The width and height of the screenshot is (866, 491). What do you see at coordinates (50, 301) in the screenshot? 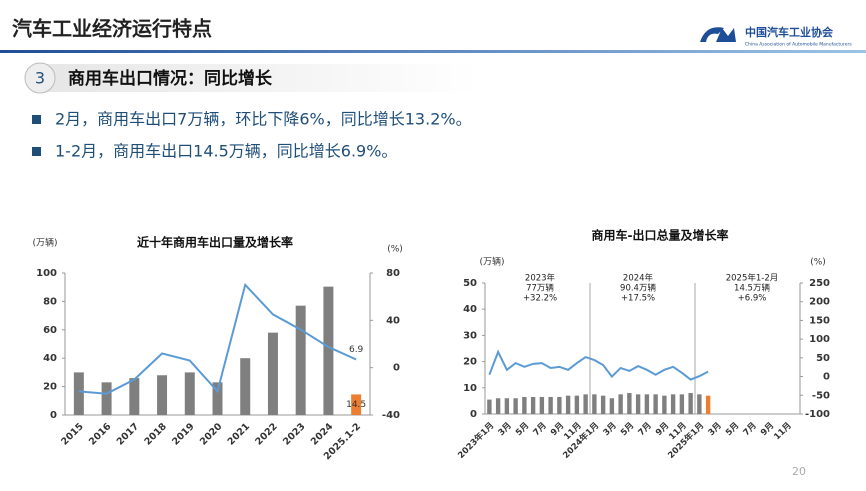
I see `y-tick-label: 80` at bounding box center [50, 301].